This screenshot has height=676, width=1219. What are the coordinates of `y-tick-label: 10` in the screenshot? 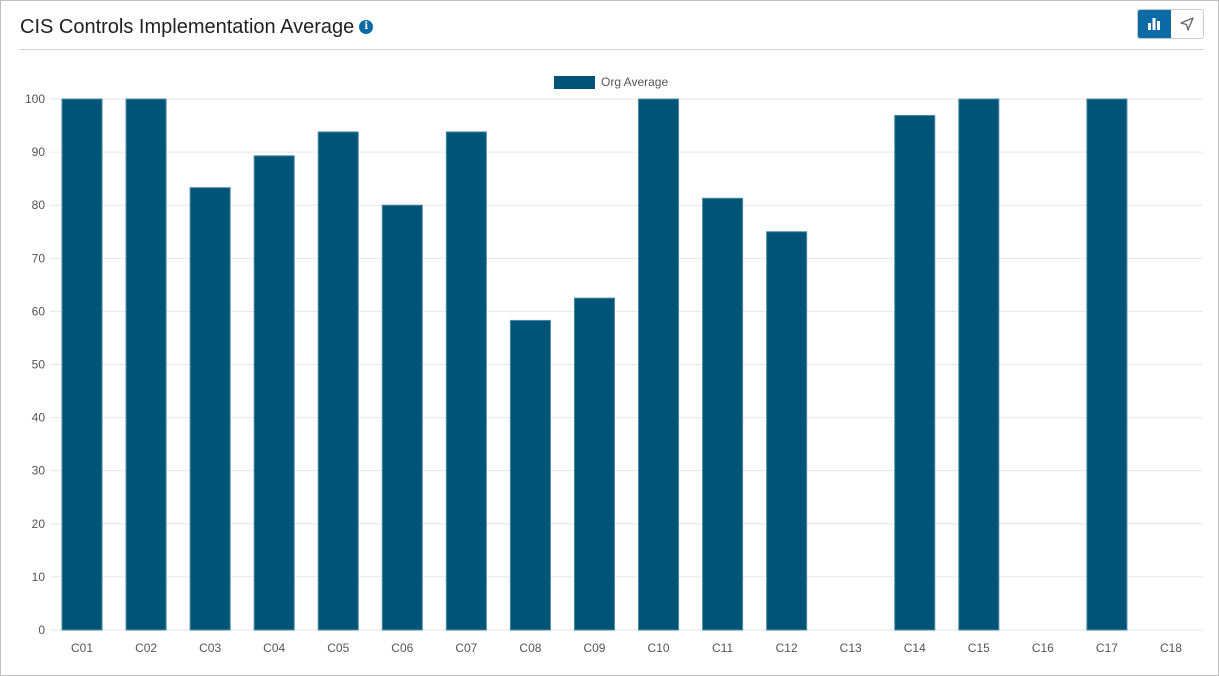 It's located at (39, 577).